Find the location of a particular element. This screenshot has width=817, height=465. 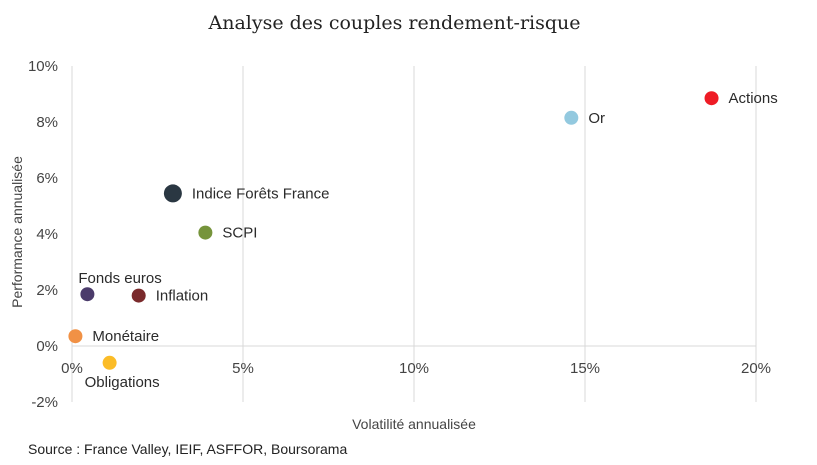

y-tick-label: 6% is located at coordinates (47, 178).